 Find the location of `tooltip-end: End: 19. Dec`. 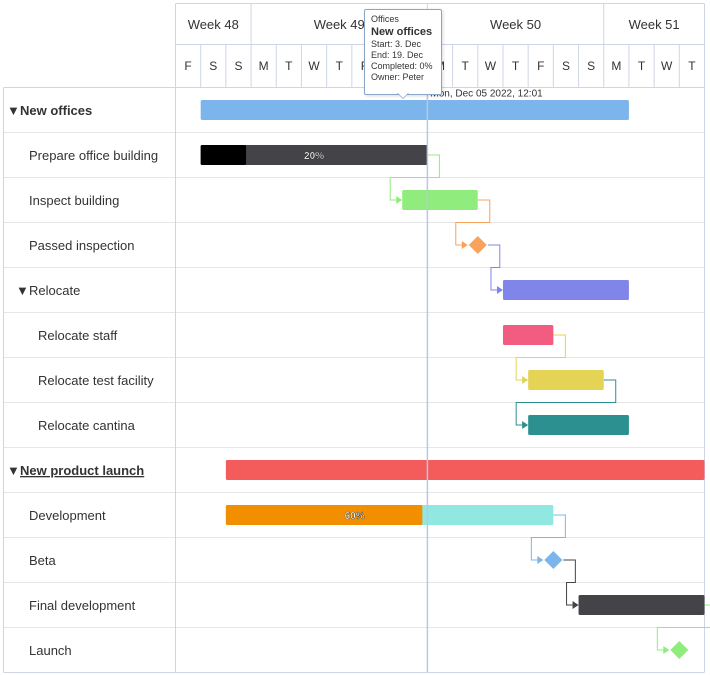

tooltip-end: End: 19. Dec is located at coordinates (397, 55).